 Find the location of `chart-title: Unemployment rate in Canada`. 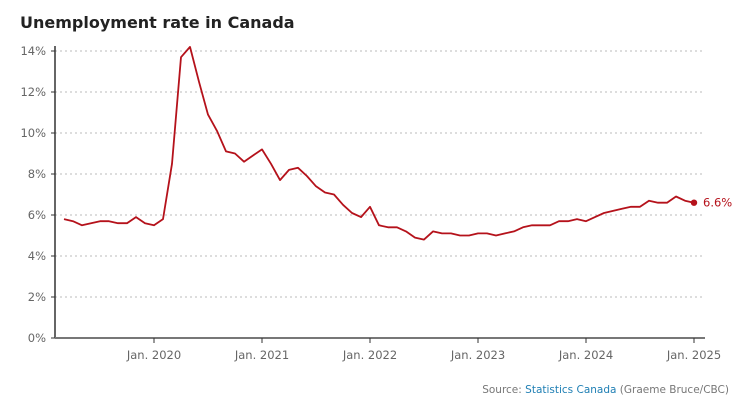

chart-title: Unemployment rate in Canada is located at coordinates (157, 22).